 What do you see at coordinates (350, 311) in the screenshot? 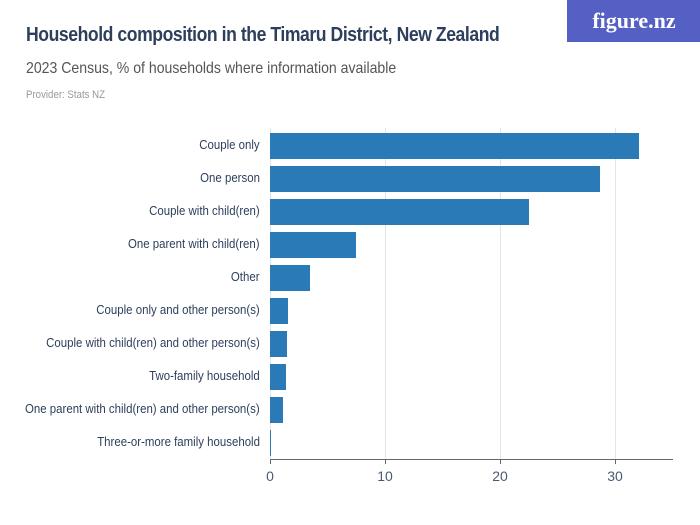
I see `bar-row: Couple only and other person(s)` at bounding box center [350, 311].